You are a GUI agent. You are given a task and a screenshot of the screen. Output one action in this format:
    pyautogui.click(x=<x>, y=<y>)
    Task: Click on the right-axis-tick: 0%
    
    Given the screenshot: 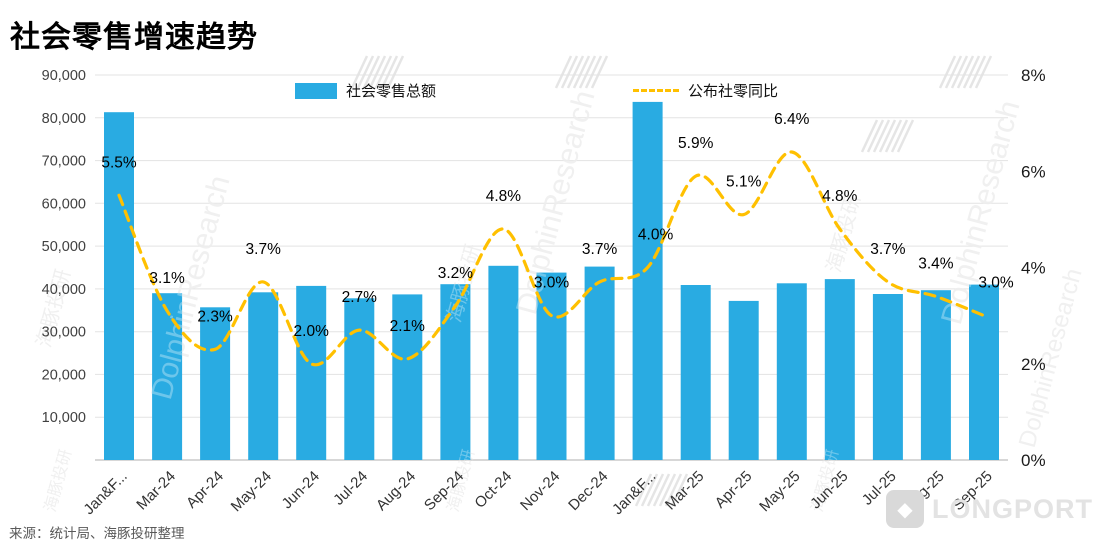 What is the action you would take?
    pyautogui.click(x=1033, y=460)
    